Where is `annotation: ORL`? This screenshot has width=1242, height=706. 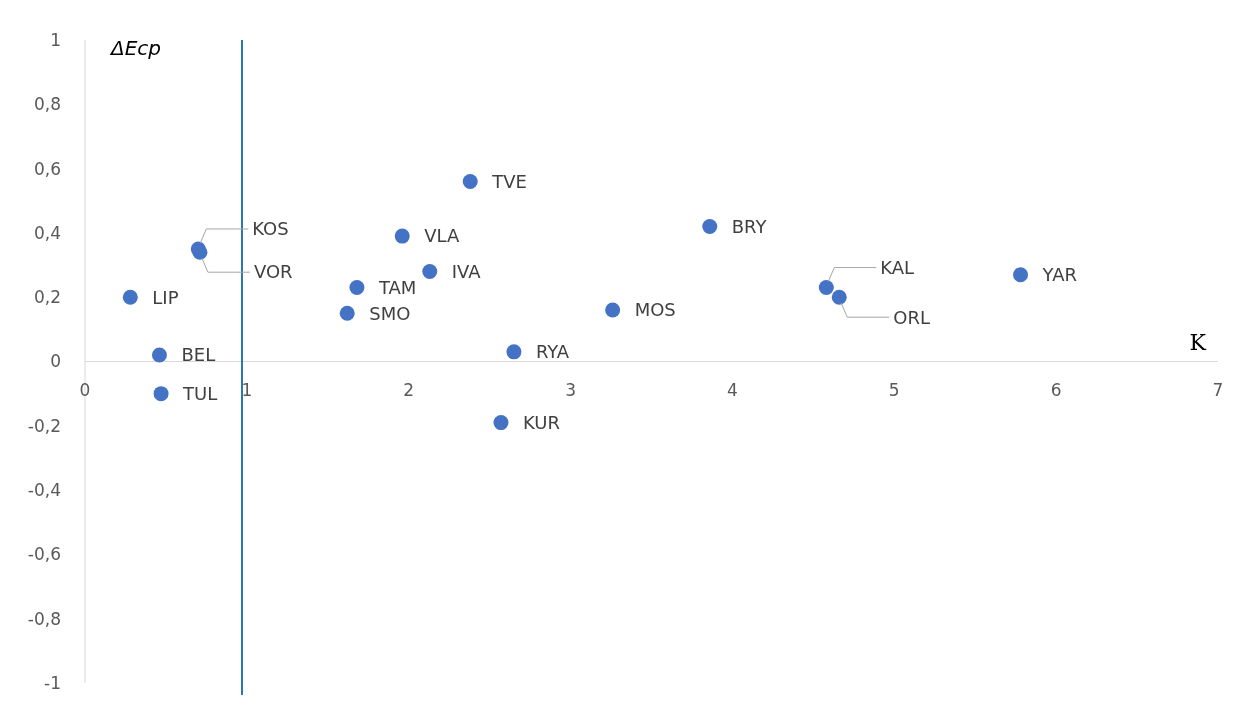
annotation: ORL is located at coordinates (911, 317).